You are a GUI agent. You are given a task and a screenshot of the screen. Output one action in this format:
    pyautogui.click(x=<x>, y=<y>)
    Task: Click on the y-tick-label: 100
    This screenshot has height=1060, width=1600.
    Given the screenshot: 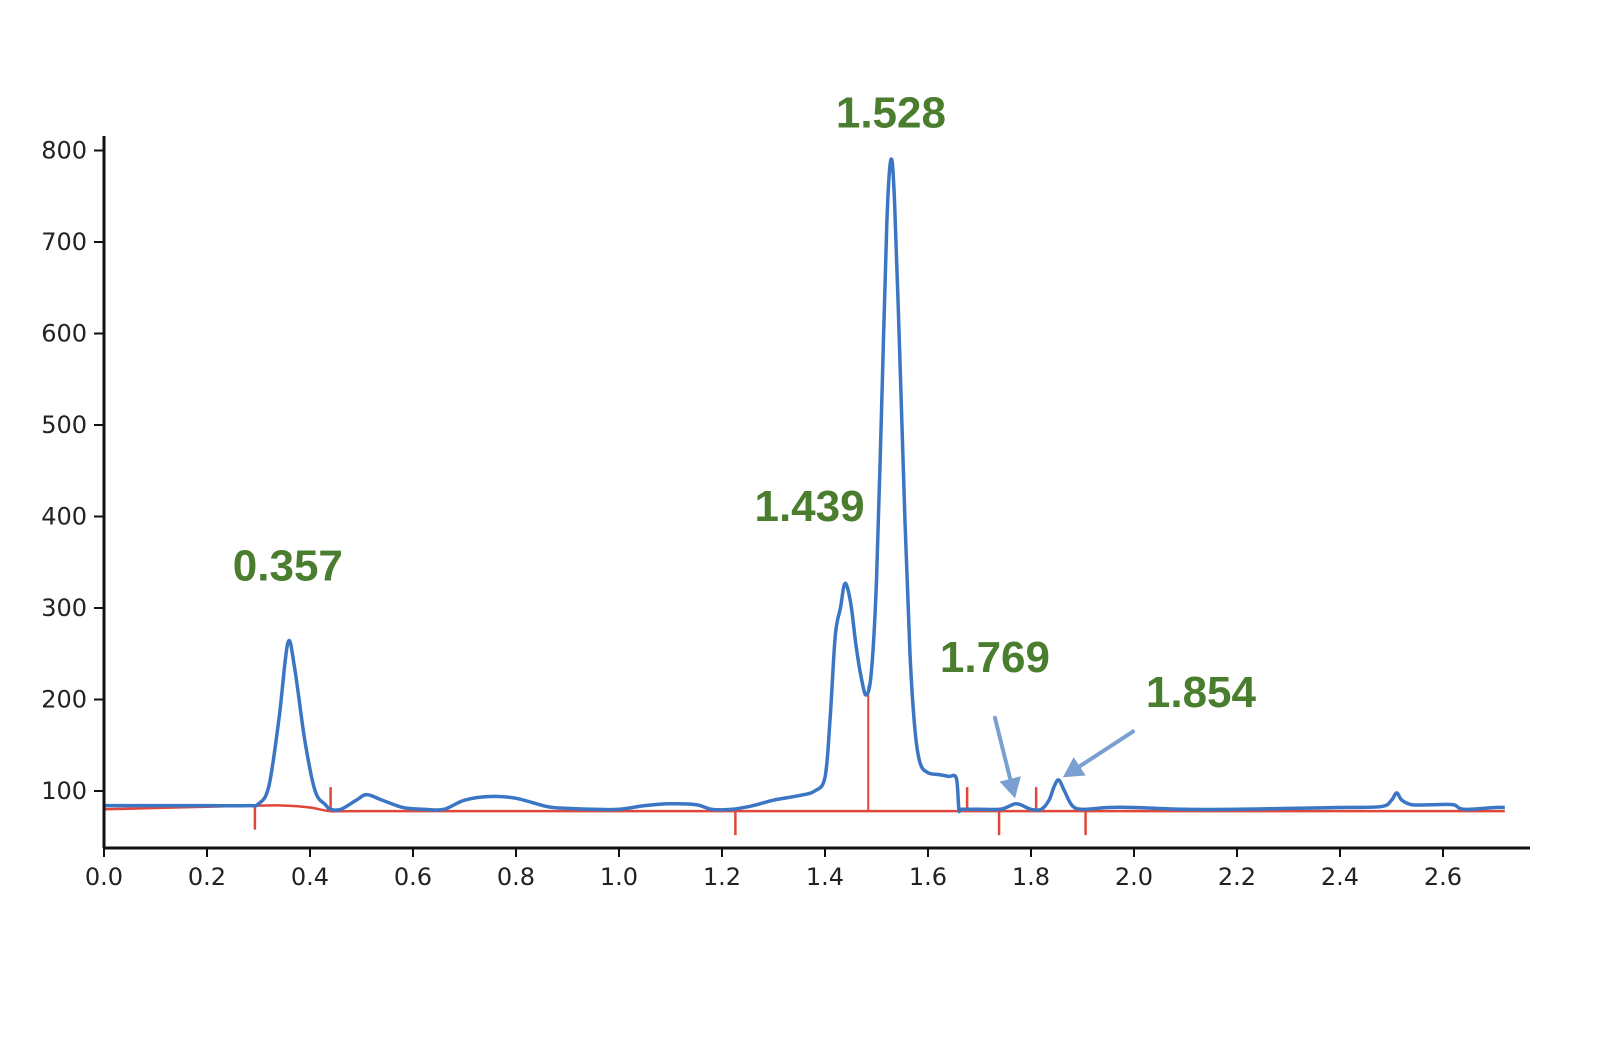 What is the action you would take?
    pyautogui.click(x=64, y=791)
    